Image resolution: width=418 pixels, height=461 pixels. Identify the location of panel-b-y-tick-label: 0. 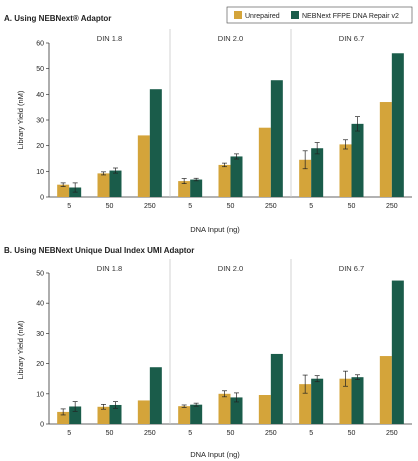
(42, 425).